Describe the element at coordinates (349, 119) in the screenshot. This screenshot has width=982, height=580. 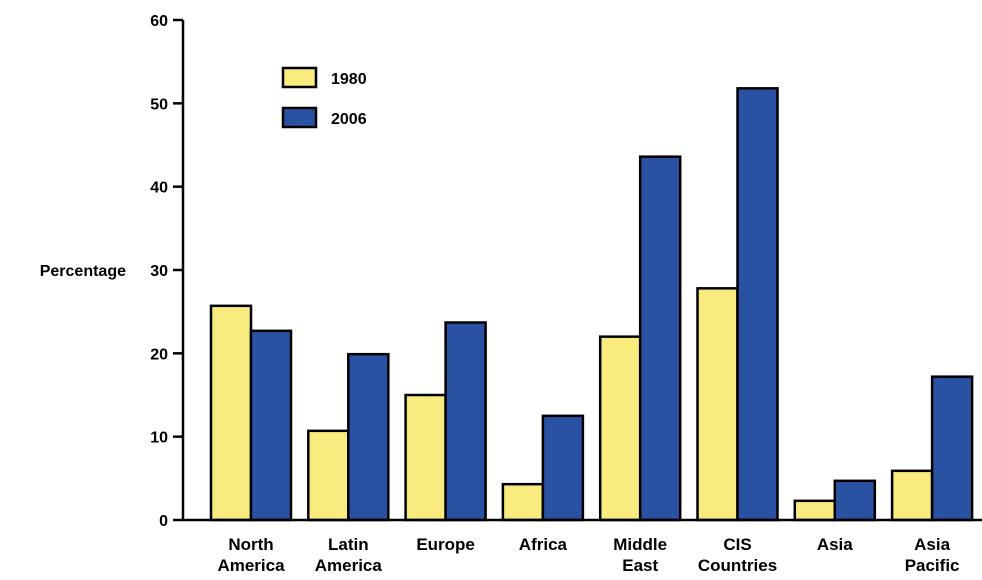
I see `legend-label: 2006` at that location.